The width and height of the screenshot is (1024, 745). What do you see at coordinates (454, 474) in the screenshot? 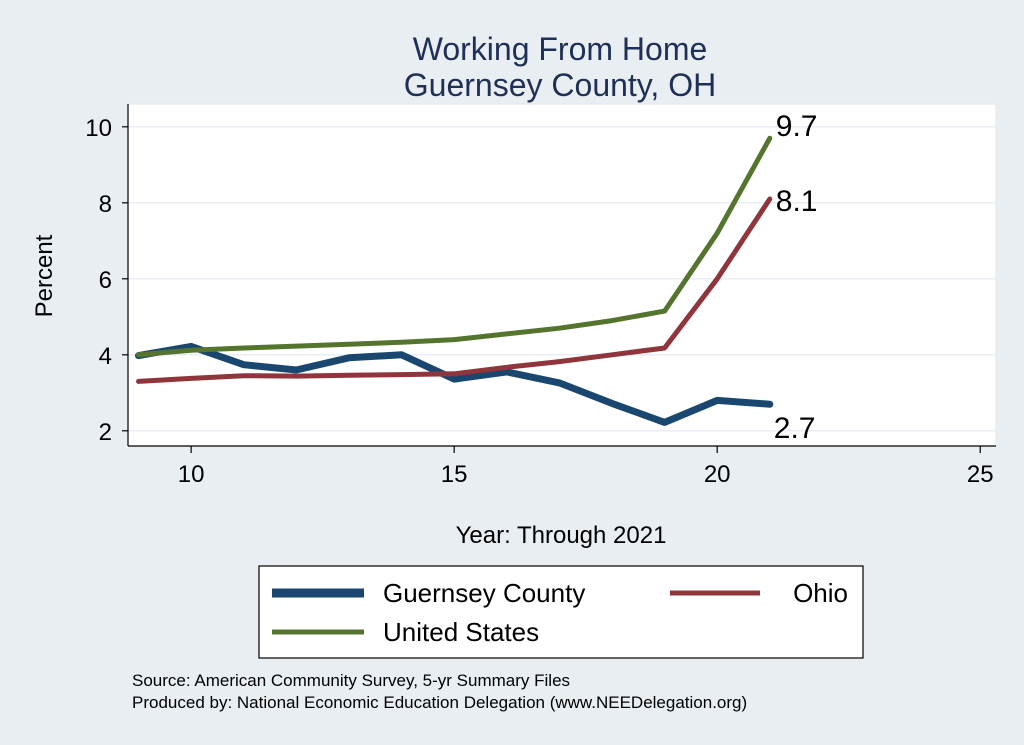
I see `x-tick-label: 15` at bounding box center [454, 474].